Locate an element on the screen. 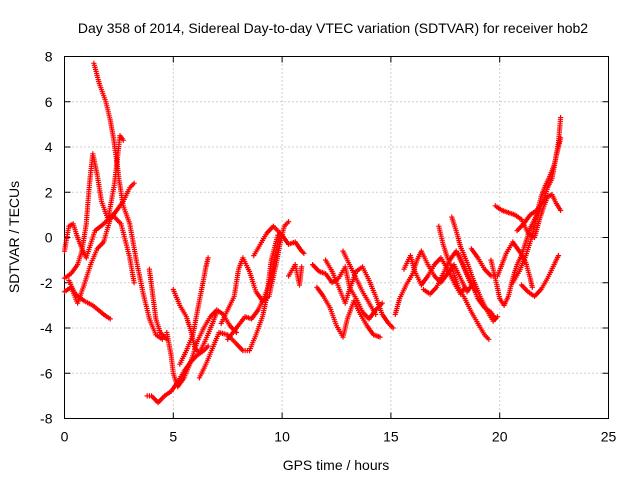  y-tick-label: 6 is located at coordinates (49, 102).